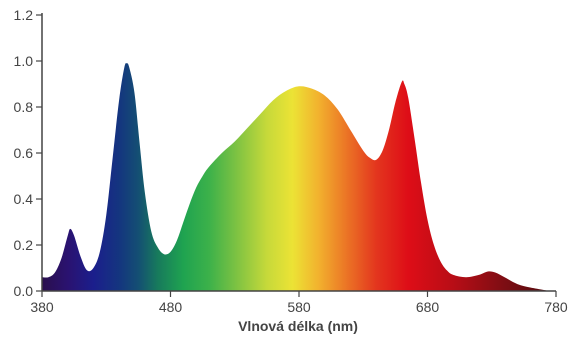  What do you see at coordinates (24, 15) in the screenshot?
I see `y-tick-label: 1.2` at bounding box center [24, 15].